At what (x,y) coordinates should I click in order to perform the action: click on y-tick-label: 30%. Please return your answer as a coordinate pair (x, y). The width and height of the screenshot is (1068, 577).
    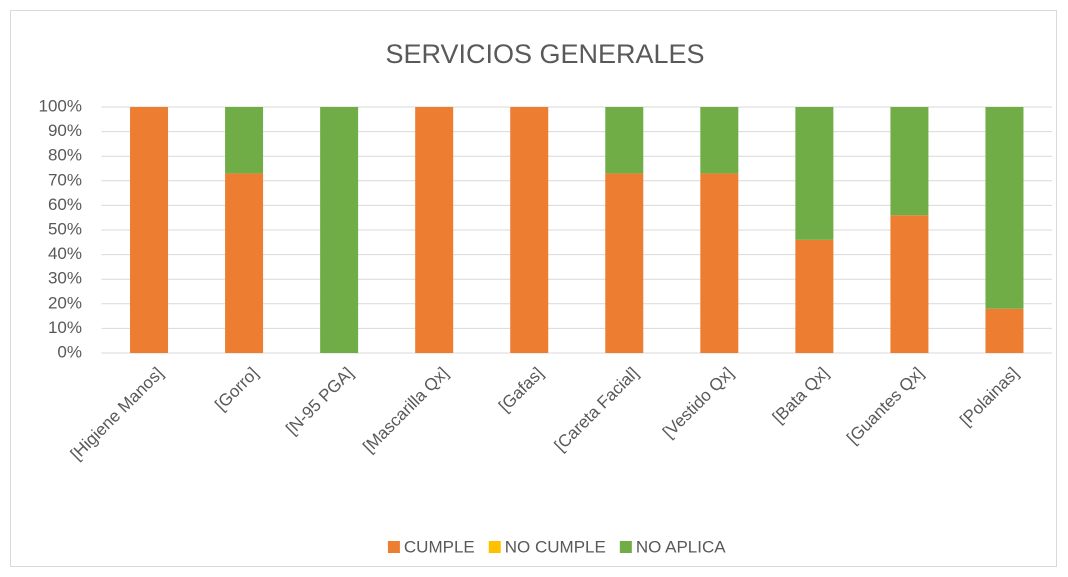
    Looking at the image, I should click on (65, 278).